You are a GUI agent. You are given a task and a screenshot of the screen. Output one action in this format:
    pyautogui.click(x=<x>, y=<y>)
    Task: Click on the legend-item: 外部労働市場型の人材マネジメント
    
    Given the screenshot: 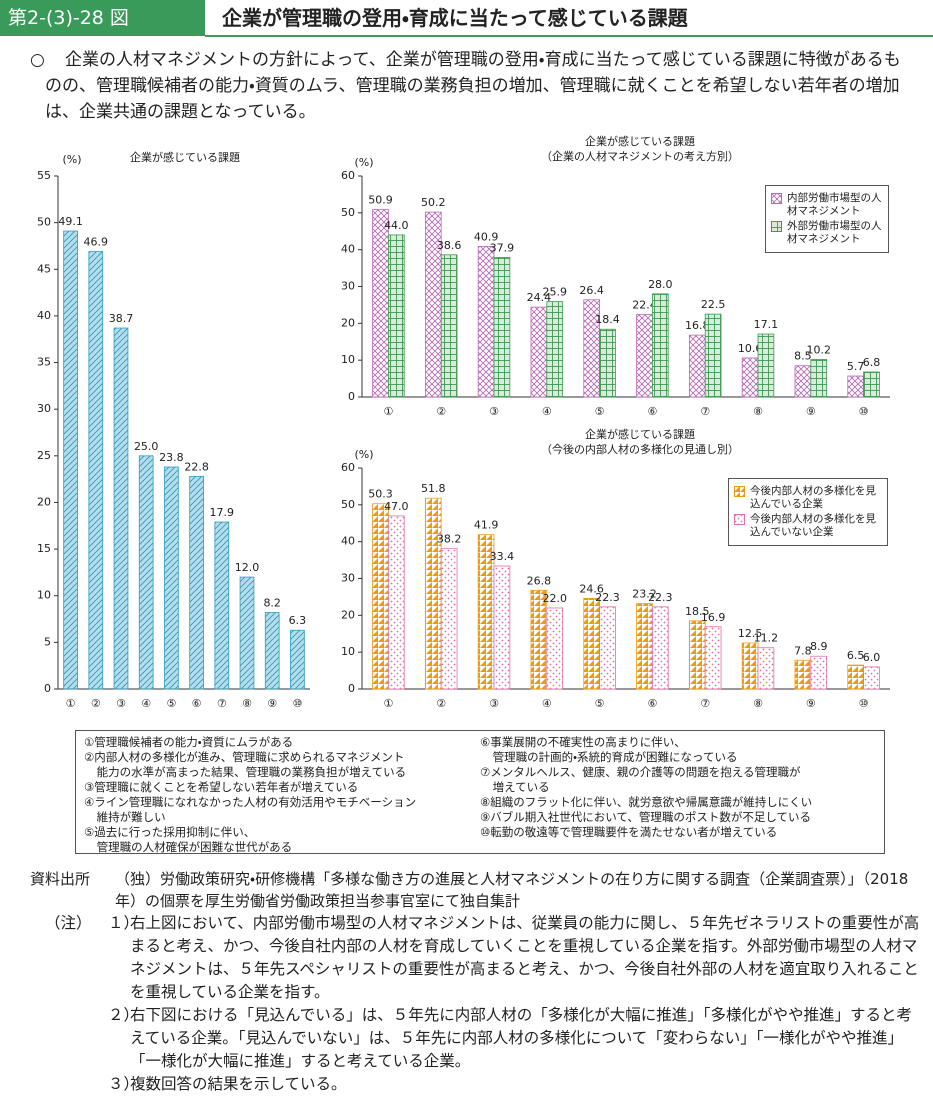 What is the action you would take?
    pyautogui.click(x=827, y=233)
    